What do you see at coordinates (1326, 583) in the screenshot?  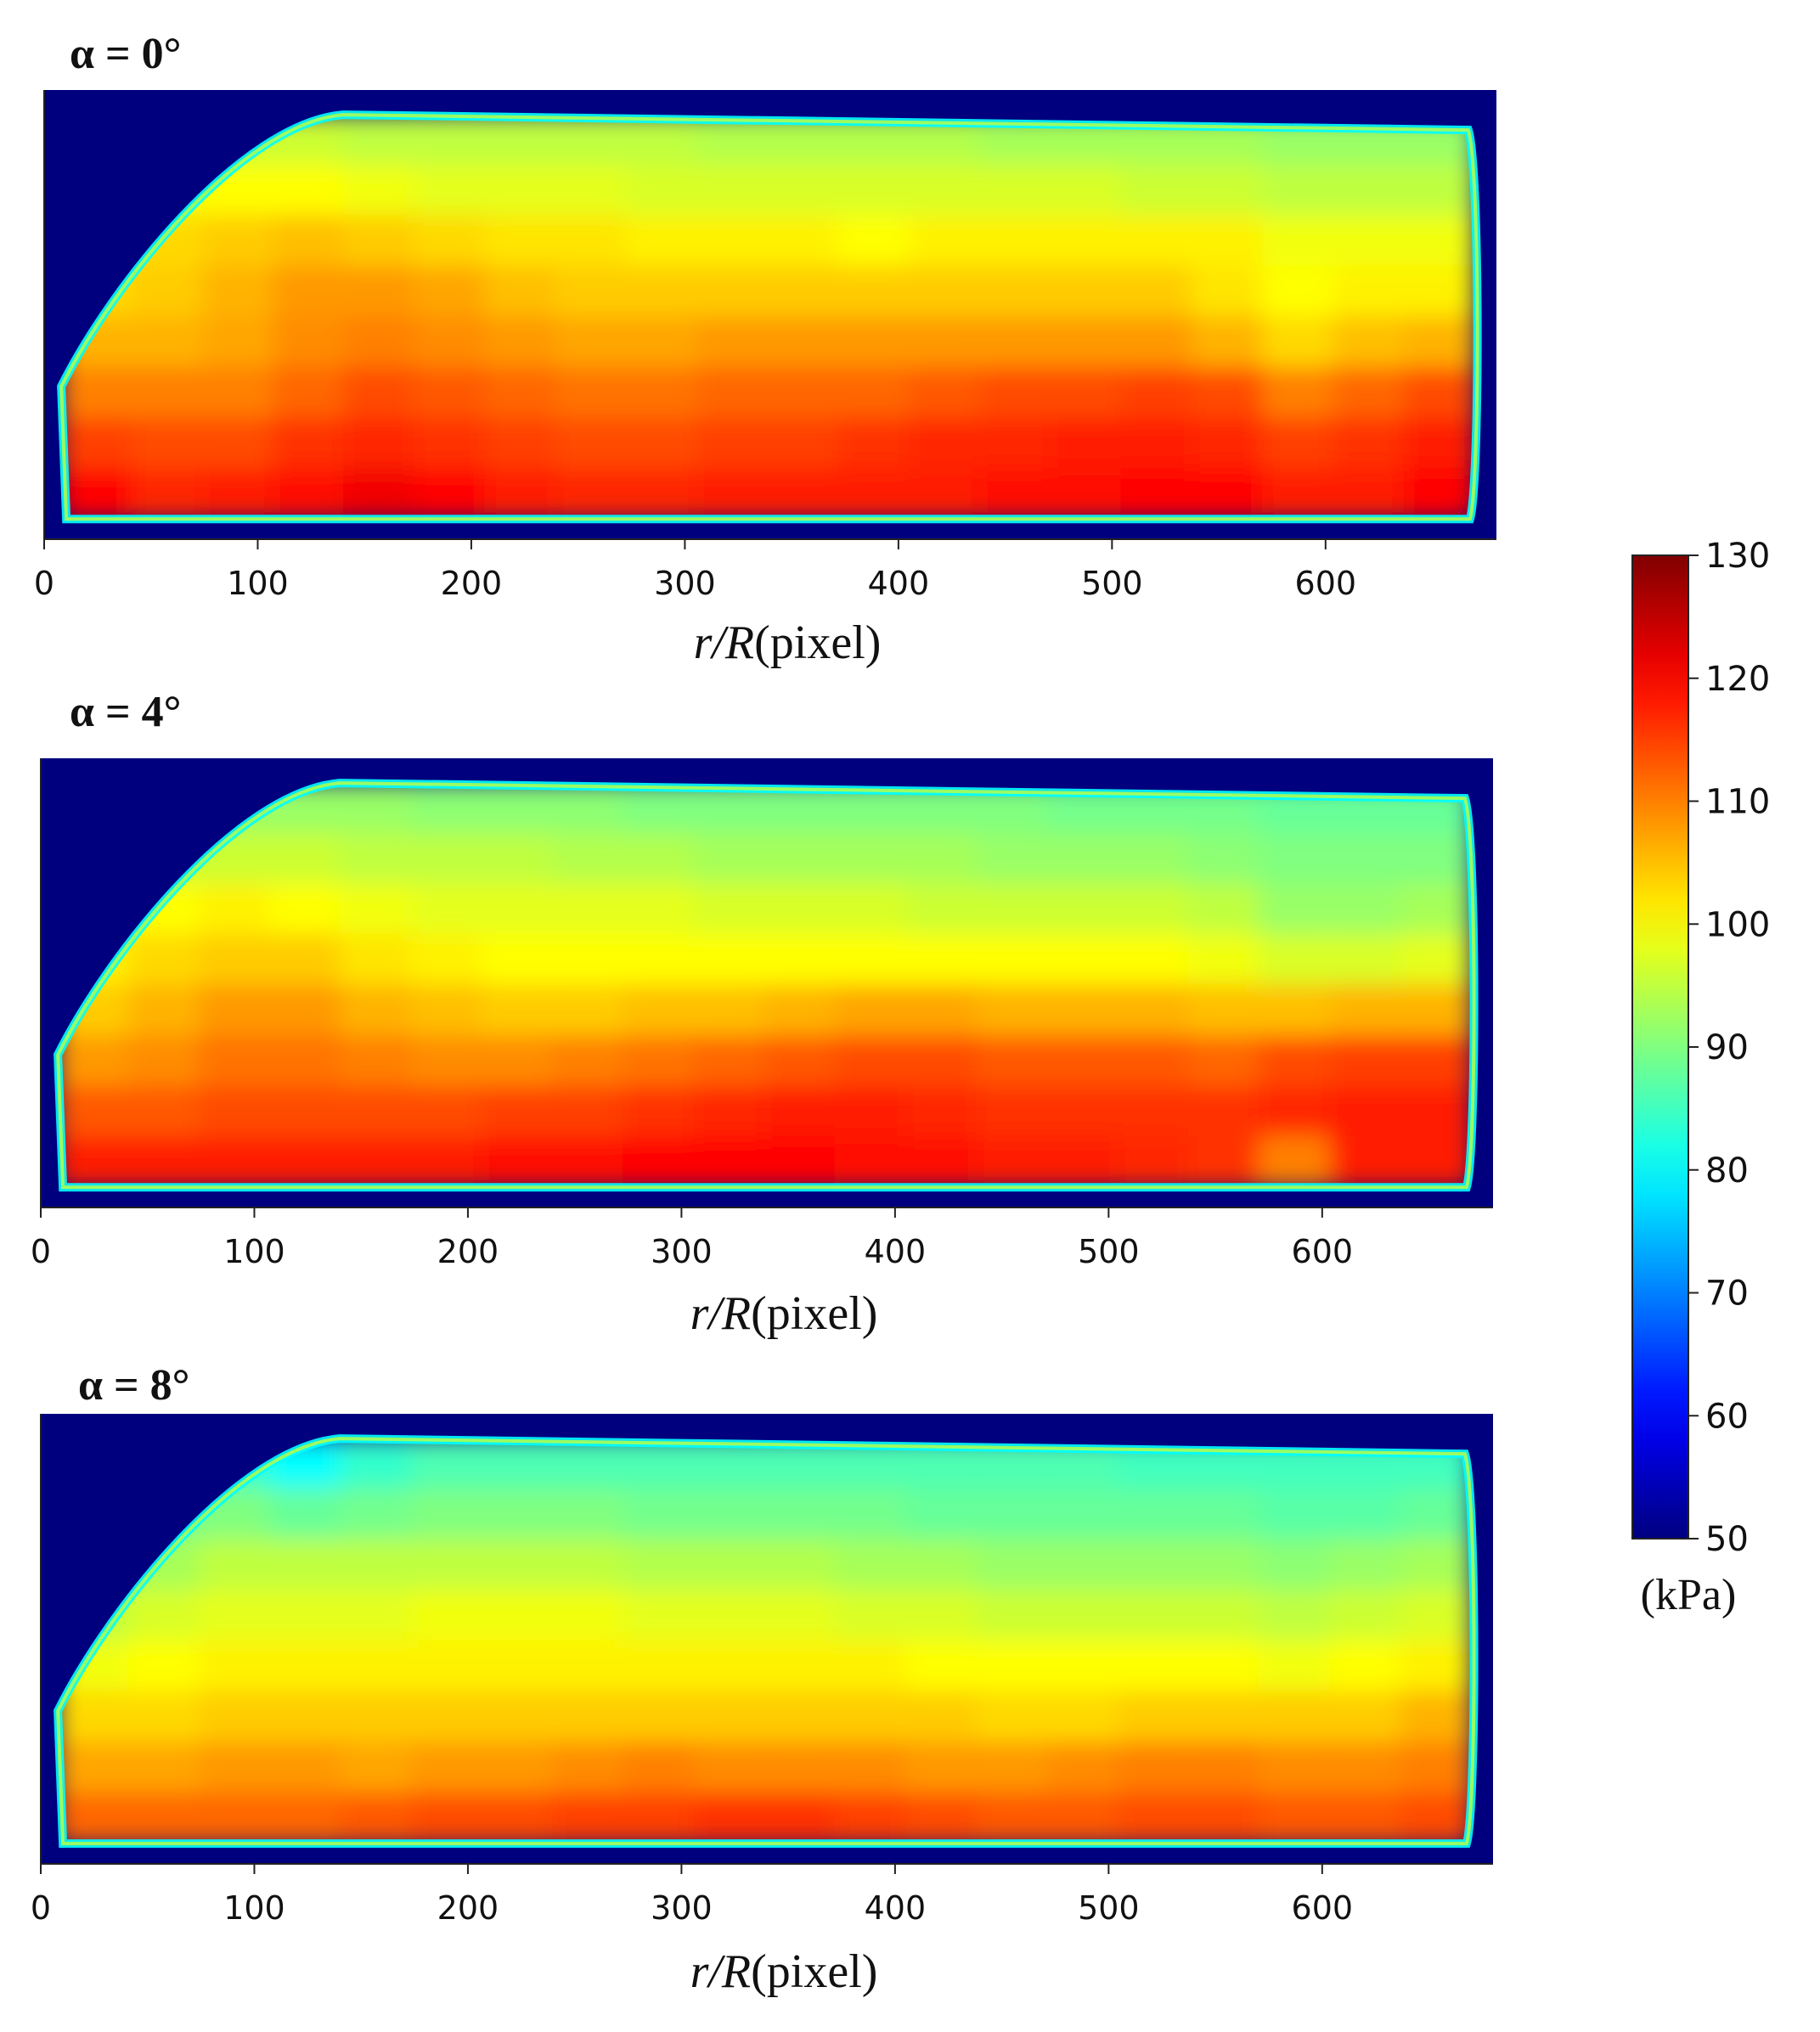 I see `x-tick-label: 600` at bounding box center [1326, 583].